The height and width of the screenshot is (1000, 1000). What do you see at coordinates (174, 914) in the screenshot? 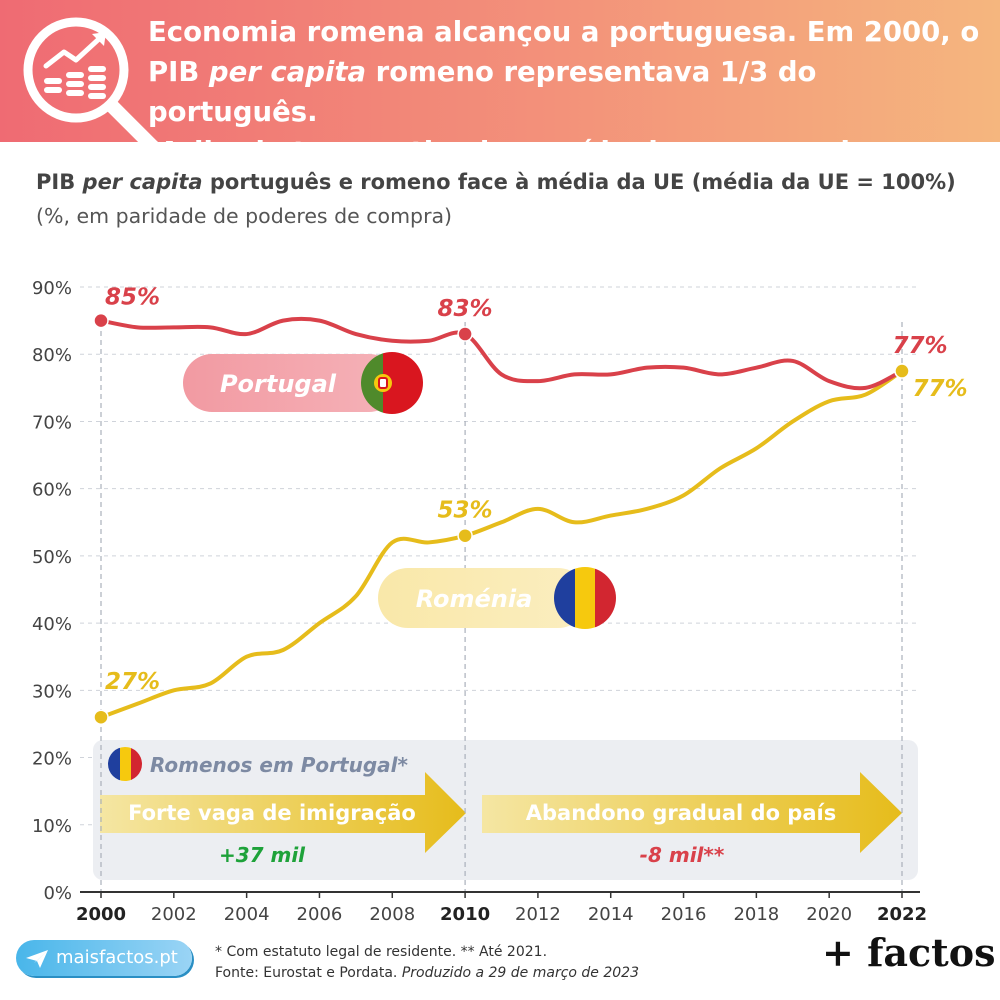
I see `x-tick-label: 2002` at bounding box center [174, 914].